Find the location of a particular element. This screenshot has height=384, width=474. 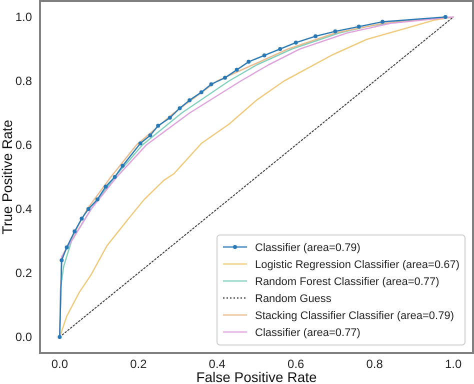

legend-label: Logistic Regression Classifier (area=0.67) is located at coordinates (357, 265).